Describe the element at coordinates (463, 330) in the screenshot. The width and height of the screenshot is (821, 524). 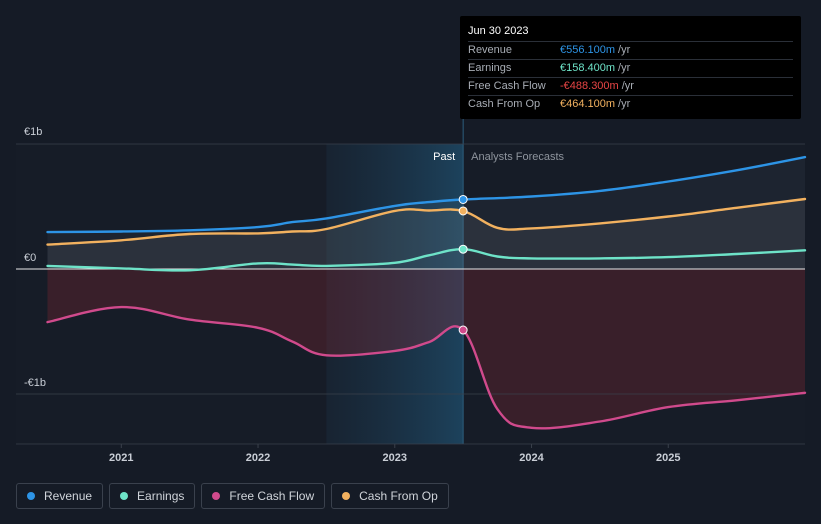
I see `series-marker-free-cash-flow` at that location.